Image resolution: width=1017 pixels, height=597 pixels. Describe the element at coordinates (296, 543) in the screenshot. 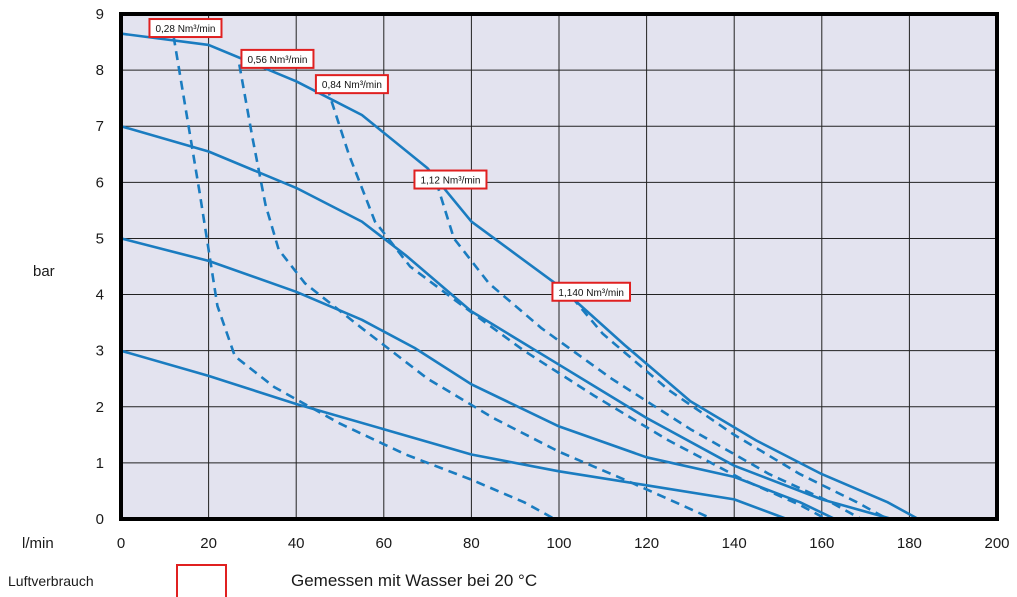

I see `x-tick-label: 40` at that location.